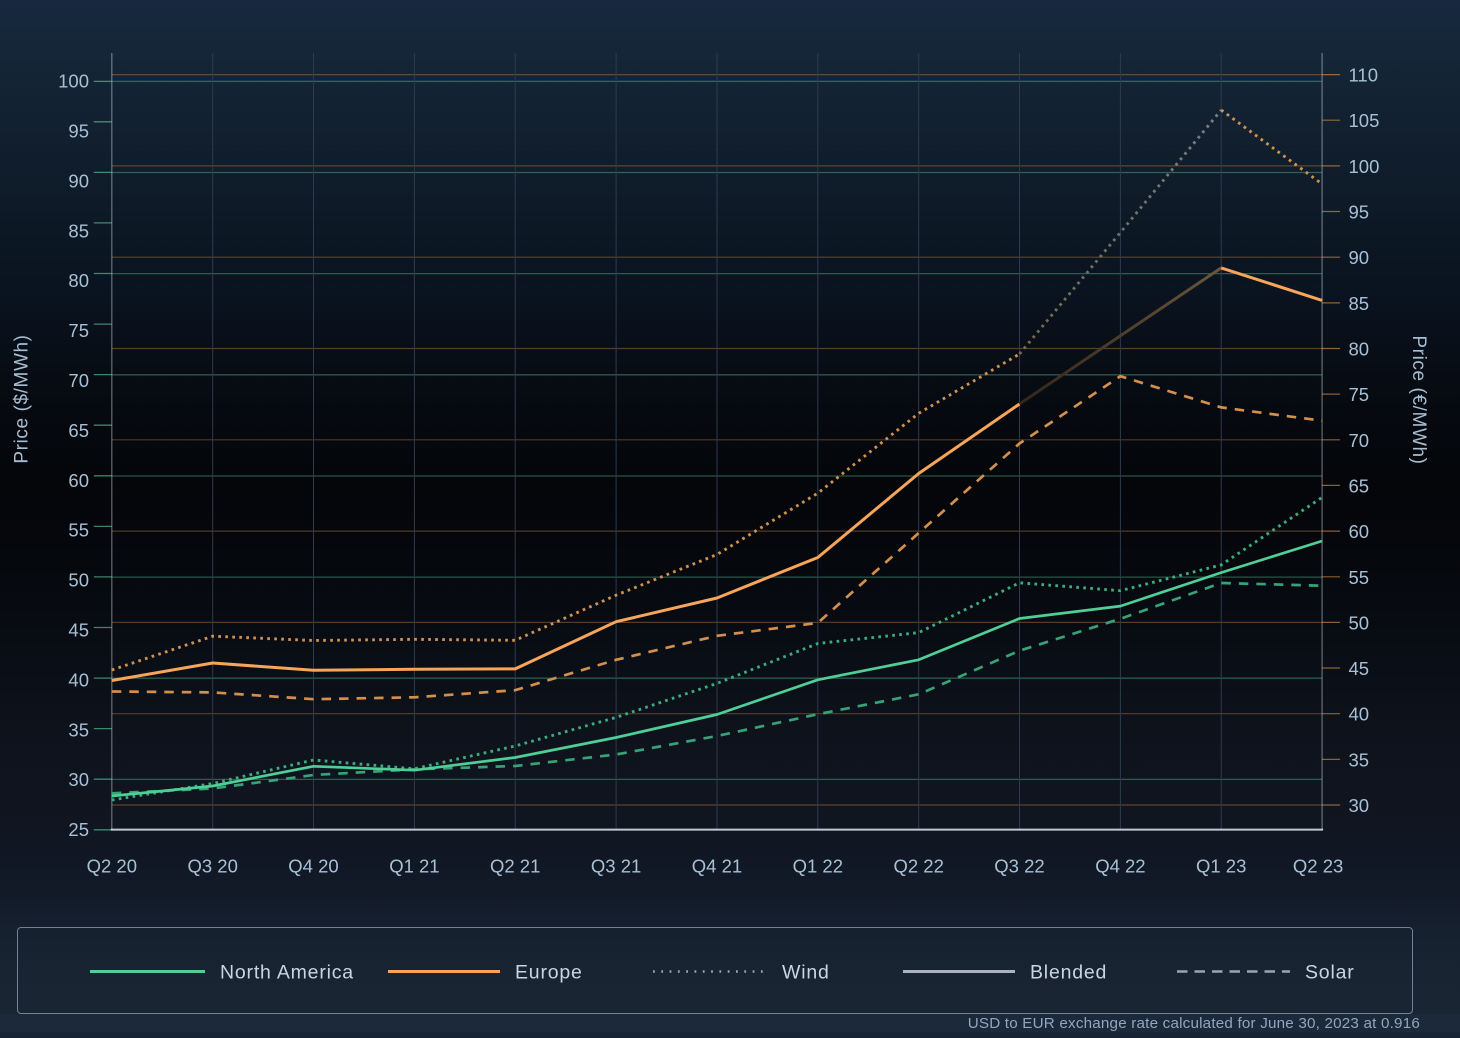 Image resolution: width=1460 pixels, height=1038 pixels. I want to click on svg-text: Q1 21, so click(414, 865).